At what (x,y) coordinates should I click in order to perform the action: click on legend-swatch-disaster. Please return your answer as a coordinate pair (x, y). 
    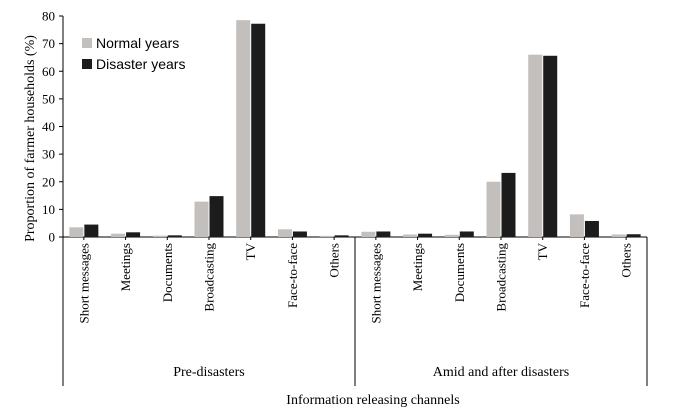
    Looking at the image, I should click on (87, 64).